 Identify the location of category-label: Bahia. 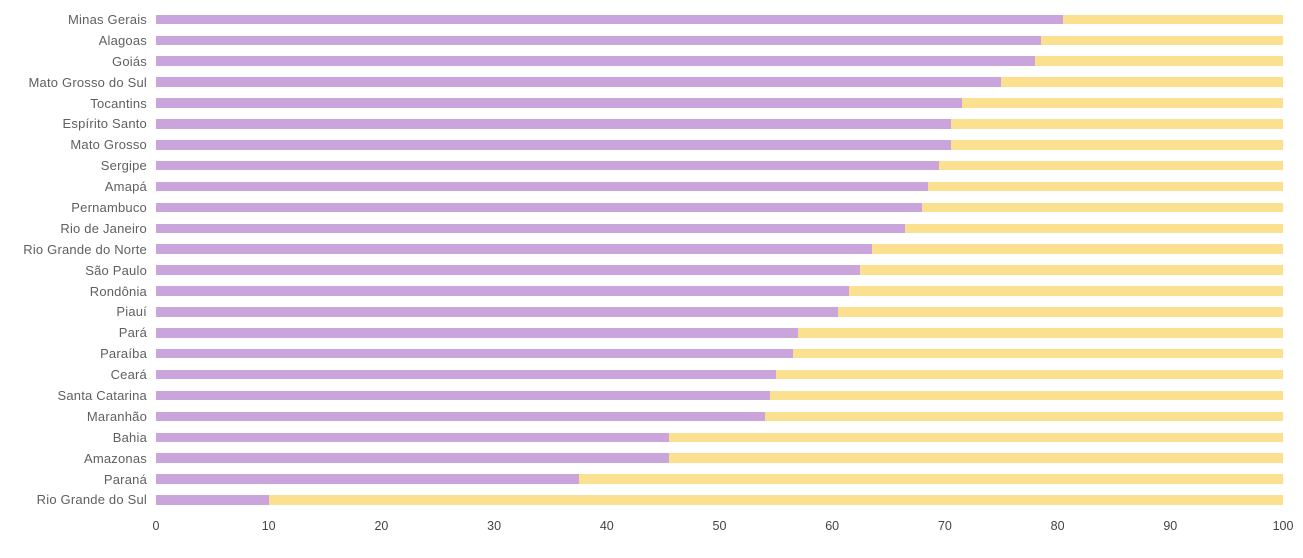
(129, 437).